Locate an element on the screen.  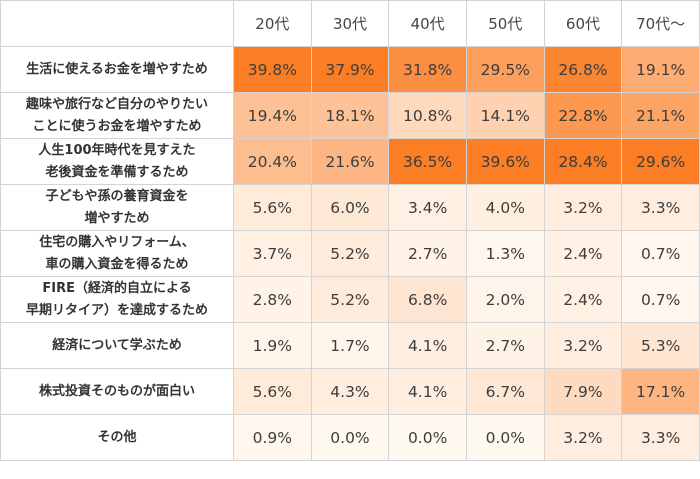
heatmap-cell: 7.9% is located at coordinates (583, 391).